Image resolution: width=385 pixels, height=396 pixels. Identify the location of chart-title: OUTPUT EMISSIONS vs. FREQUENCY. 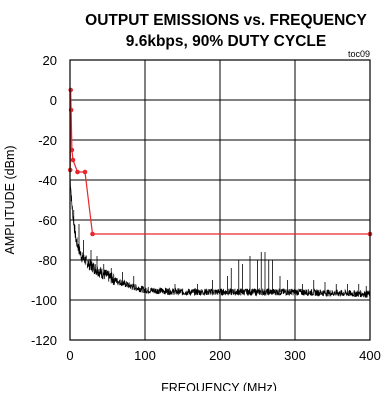
(226, 20).